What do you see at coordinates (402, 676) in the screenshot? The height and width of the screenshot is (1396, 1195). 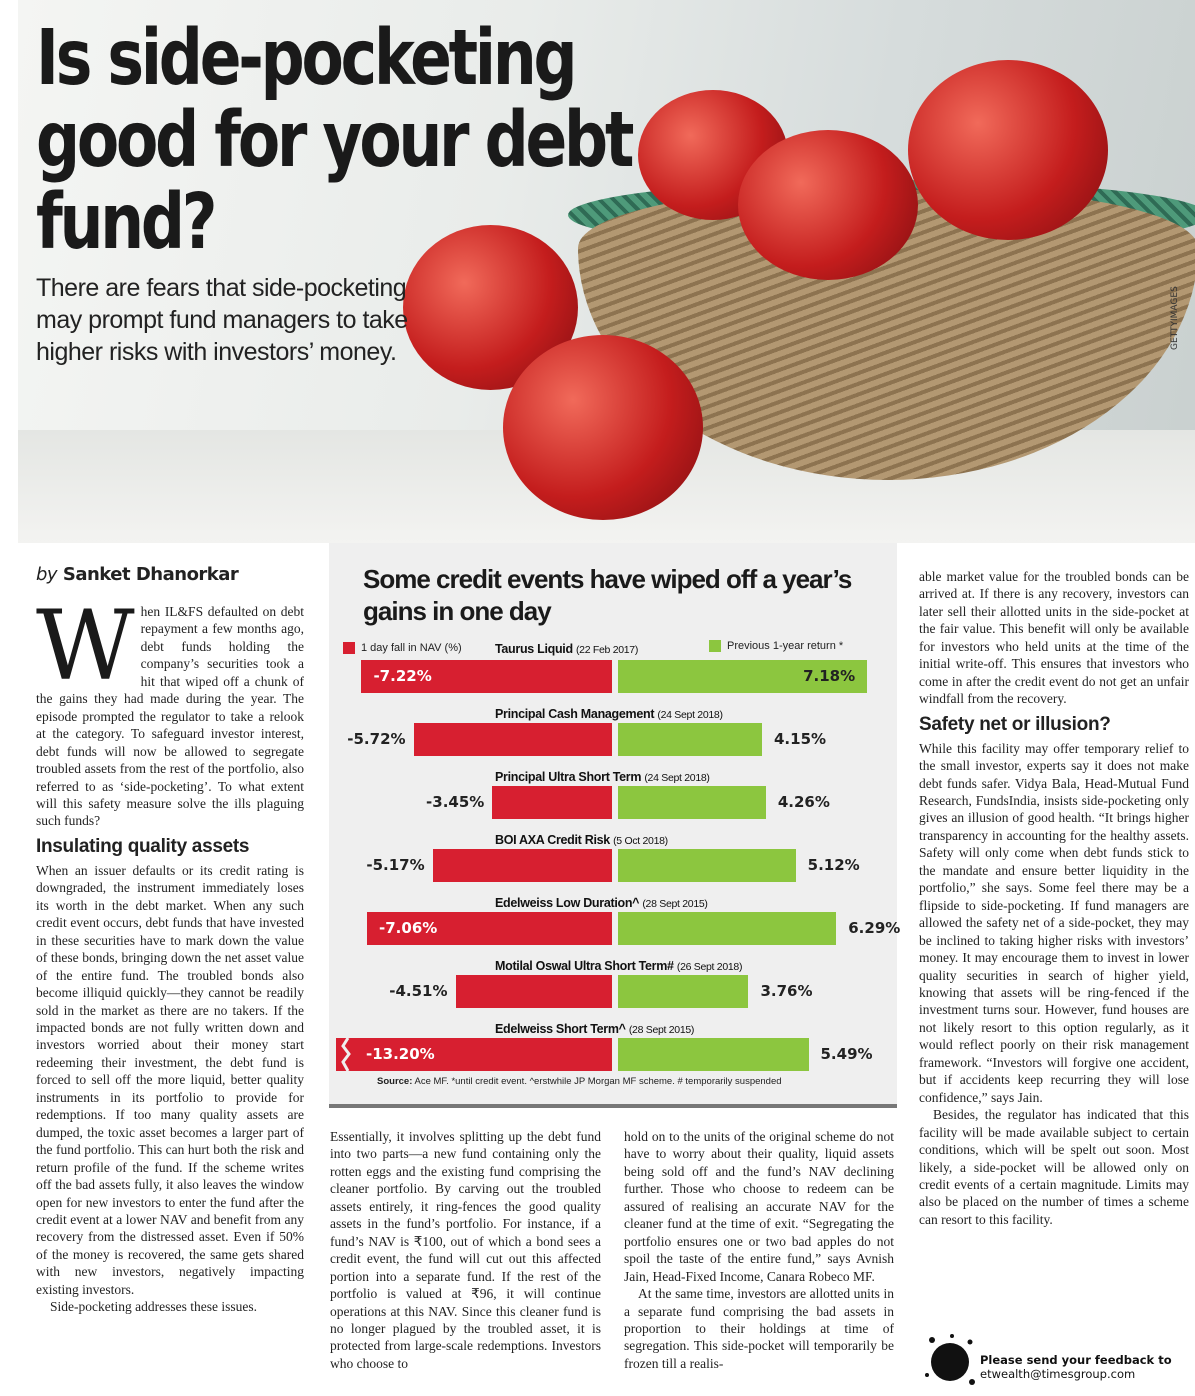 I see `fall-value: -7.22%` at bounding box center [402, 676].